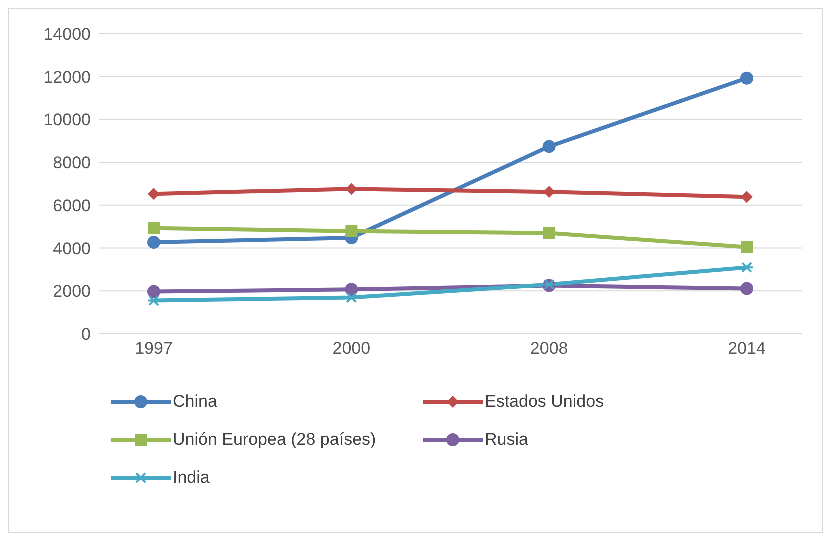 The width and height of the screenshot is (831, 541). I want to click on legend-label: China, so click(195, 402).